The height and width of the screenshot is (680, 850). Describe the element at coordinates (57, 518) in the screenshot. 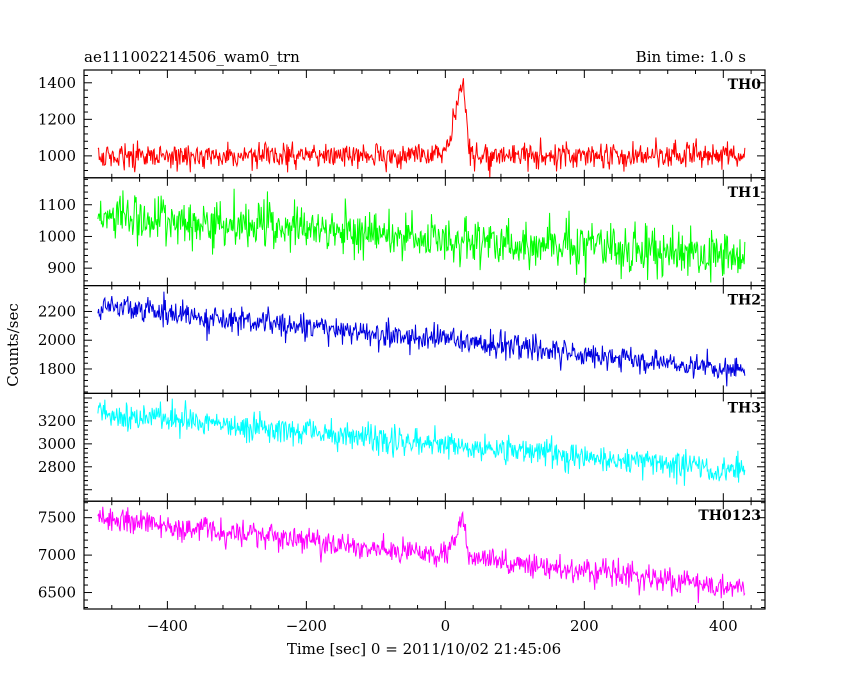

I see `y-tick-label: 7500` at that location.